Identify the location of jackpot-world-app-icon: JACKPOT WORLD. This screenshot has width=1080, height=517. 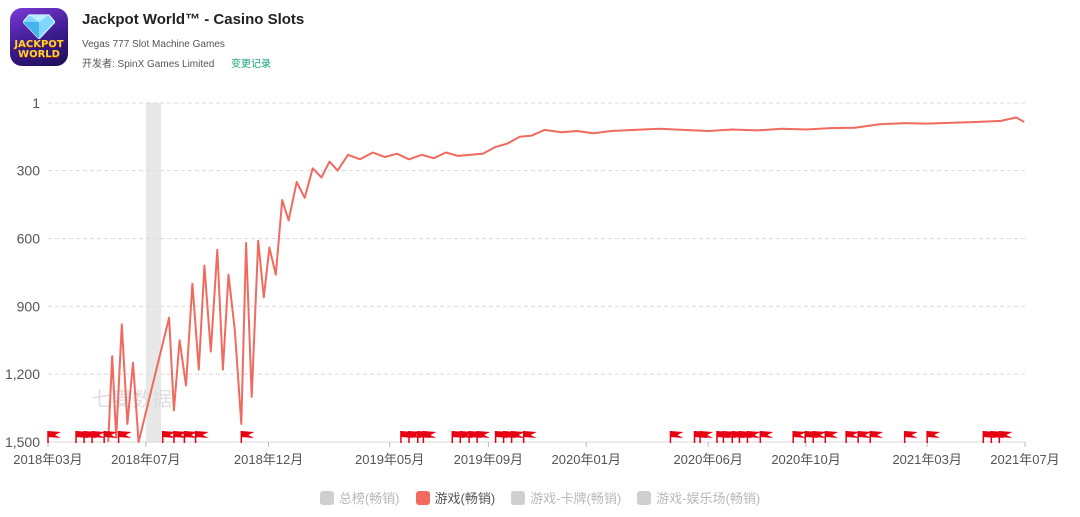
(39, 37).